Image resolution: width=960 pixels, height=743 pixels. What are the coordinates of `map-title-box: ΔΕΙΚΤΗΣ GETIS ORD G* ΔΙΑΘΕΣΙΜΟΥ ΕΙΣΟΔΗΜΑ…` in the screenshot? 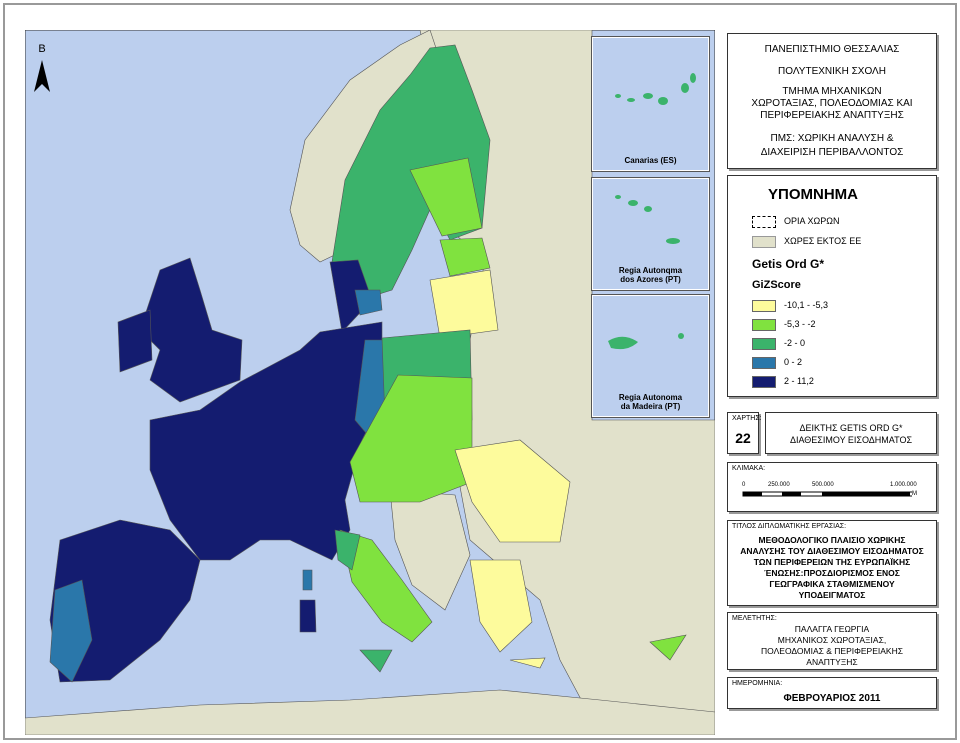 It's located at (851, 433).